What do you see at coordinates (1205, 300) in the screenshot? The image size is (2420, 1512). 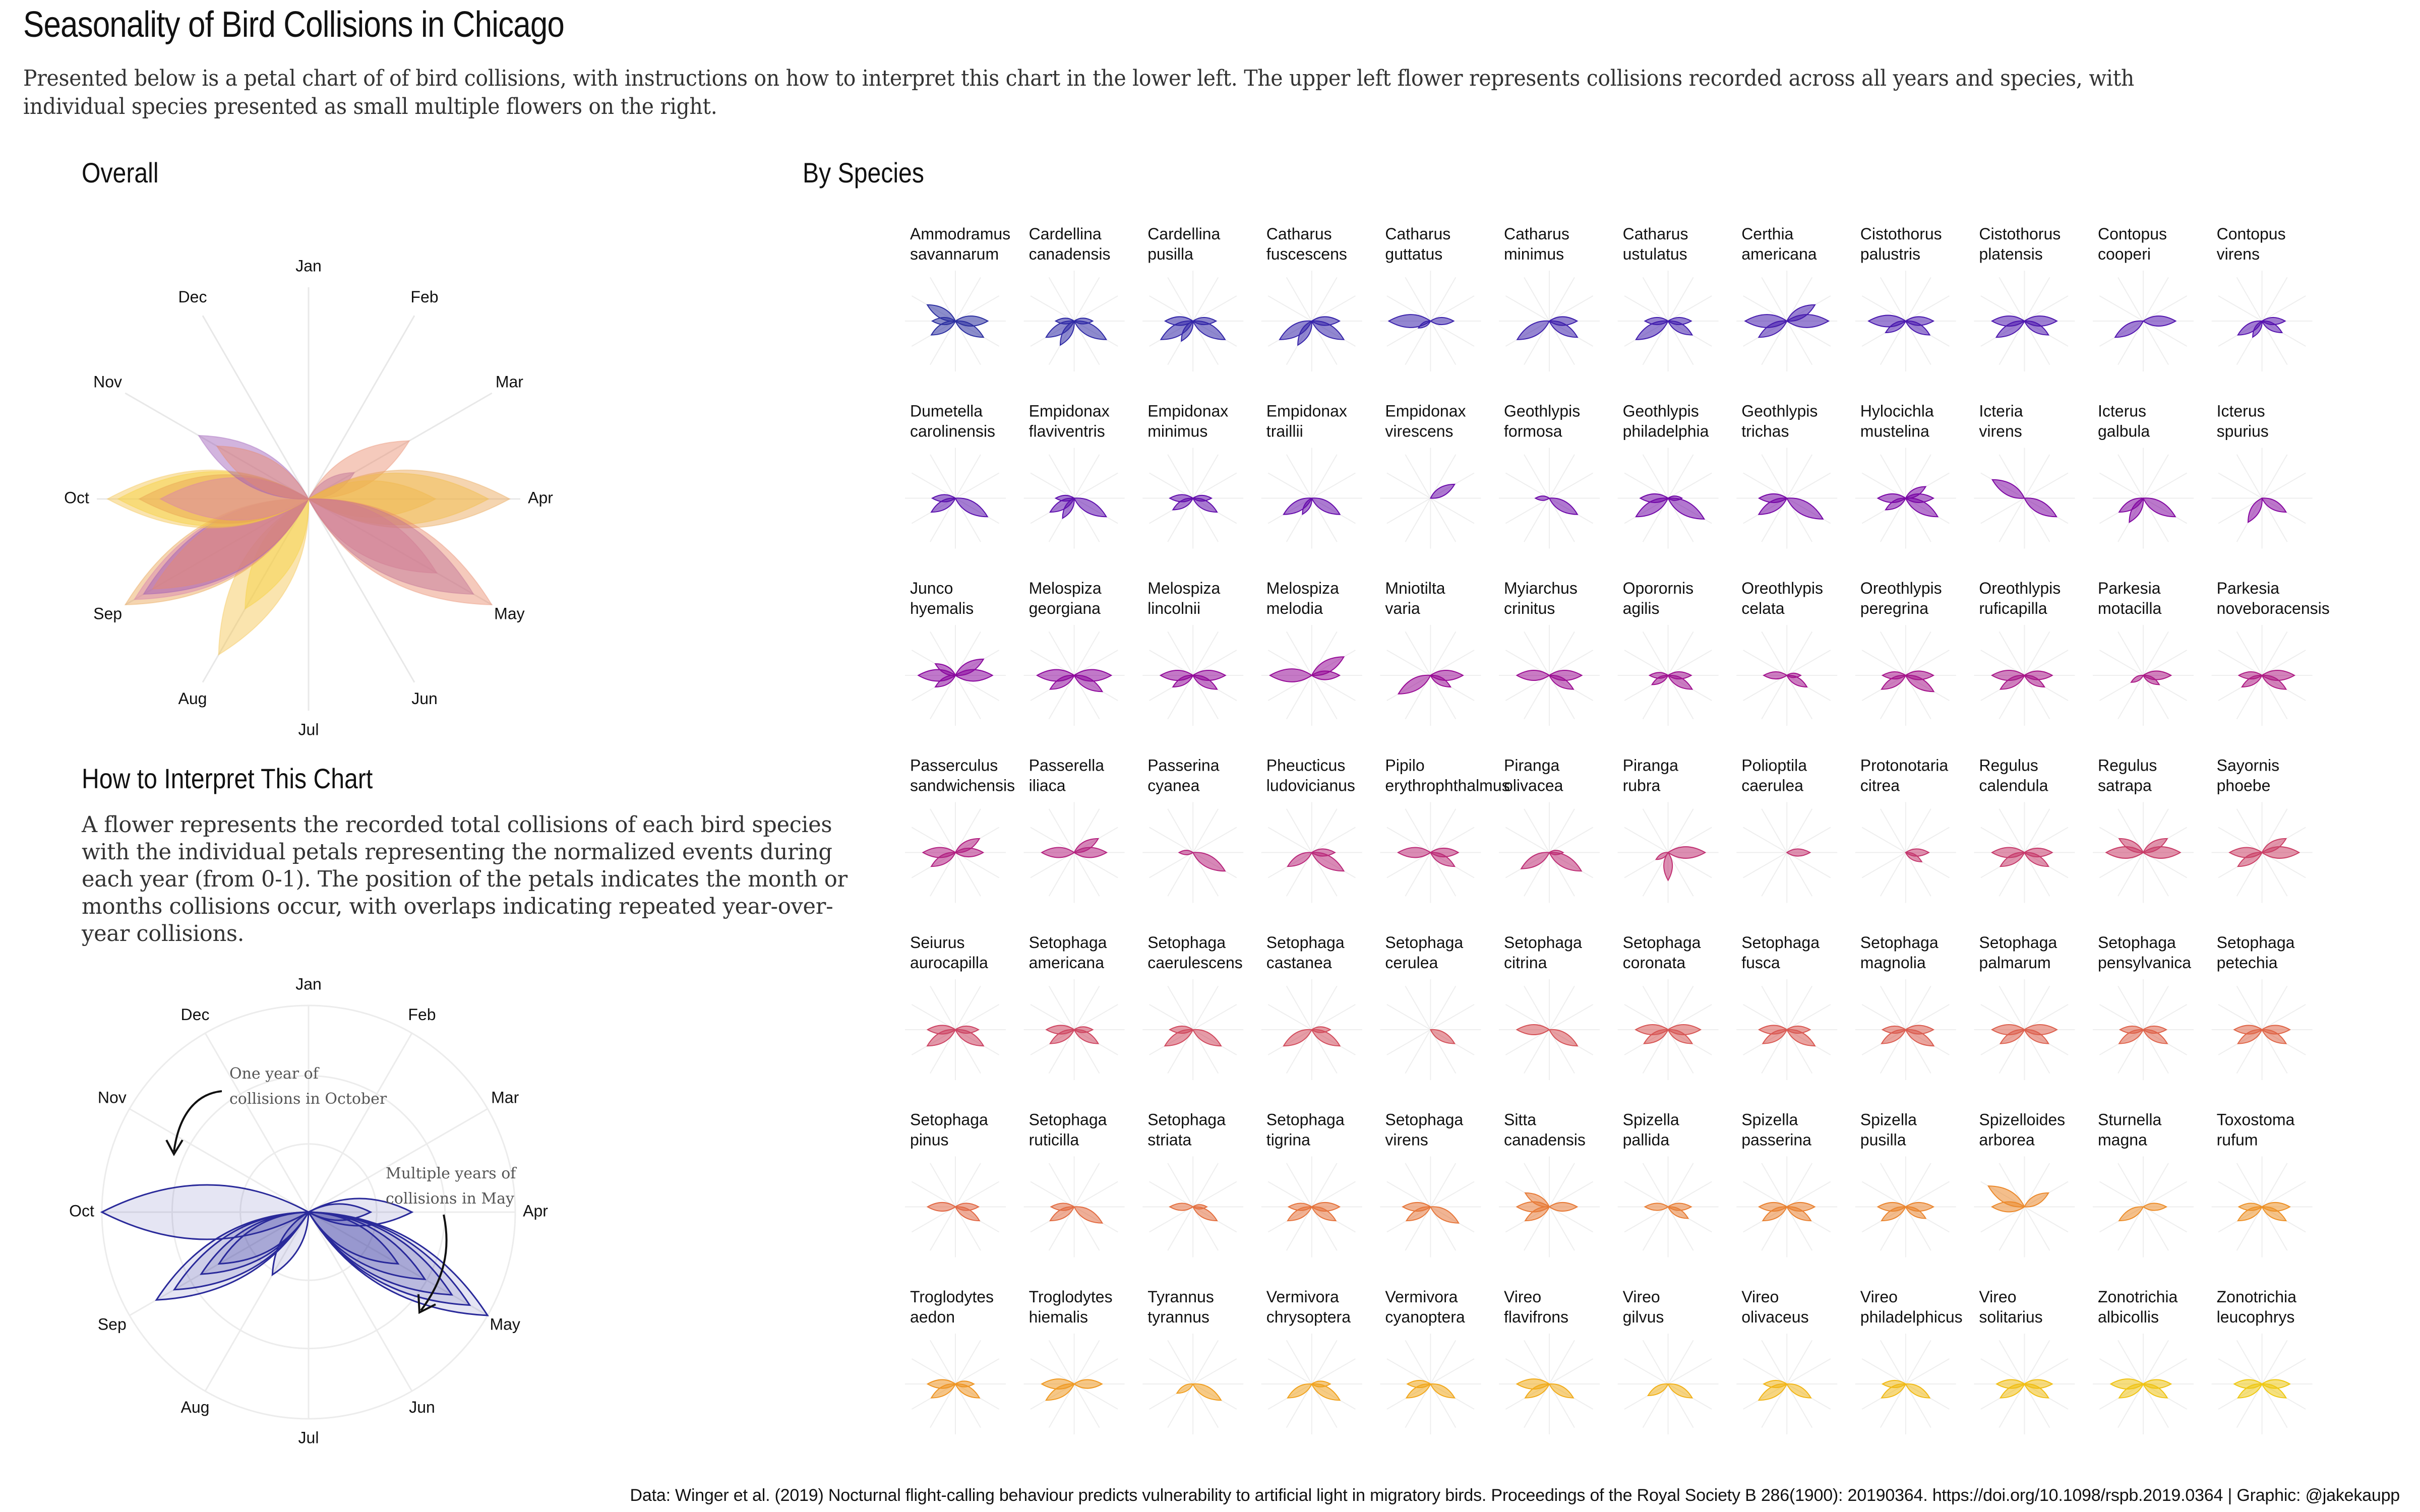 I see `species-cardellina-pusilla-spoke-feb` at bounding box center [1205, 300].